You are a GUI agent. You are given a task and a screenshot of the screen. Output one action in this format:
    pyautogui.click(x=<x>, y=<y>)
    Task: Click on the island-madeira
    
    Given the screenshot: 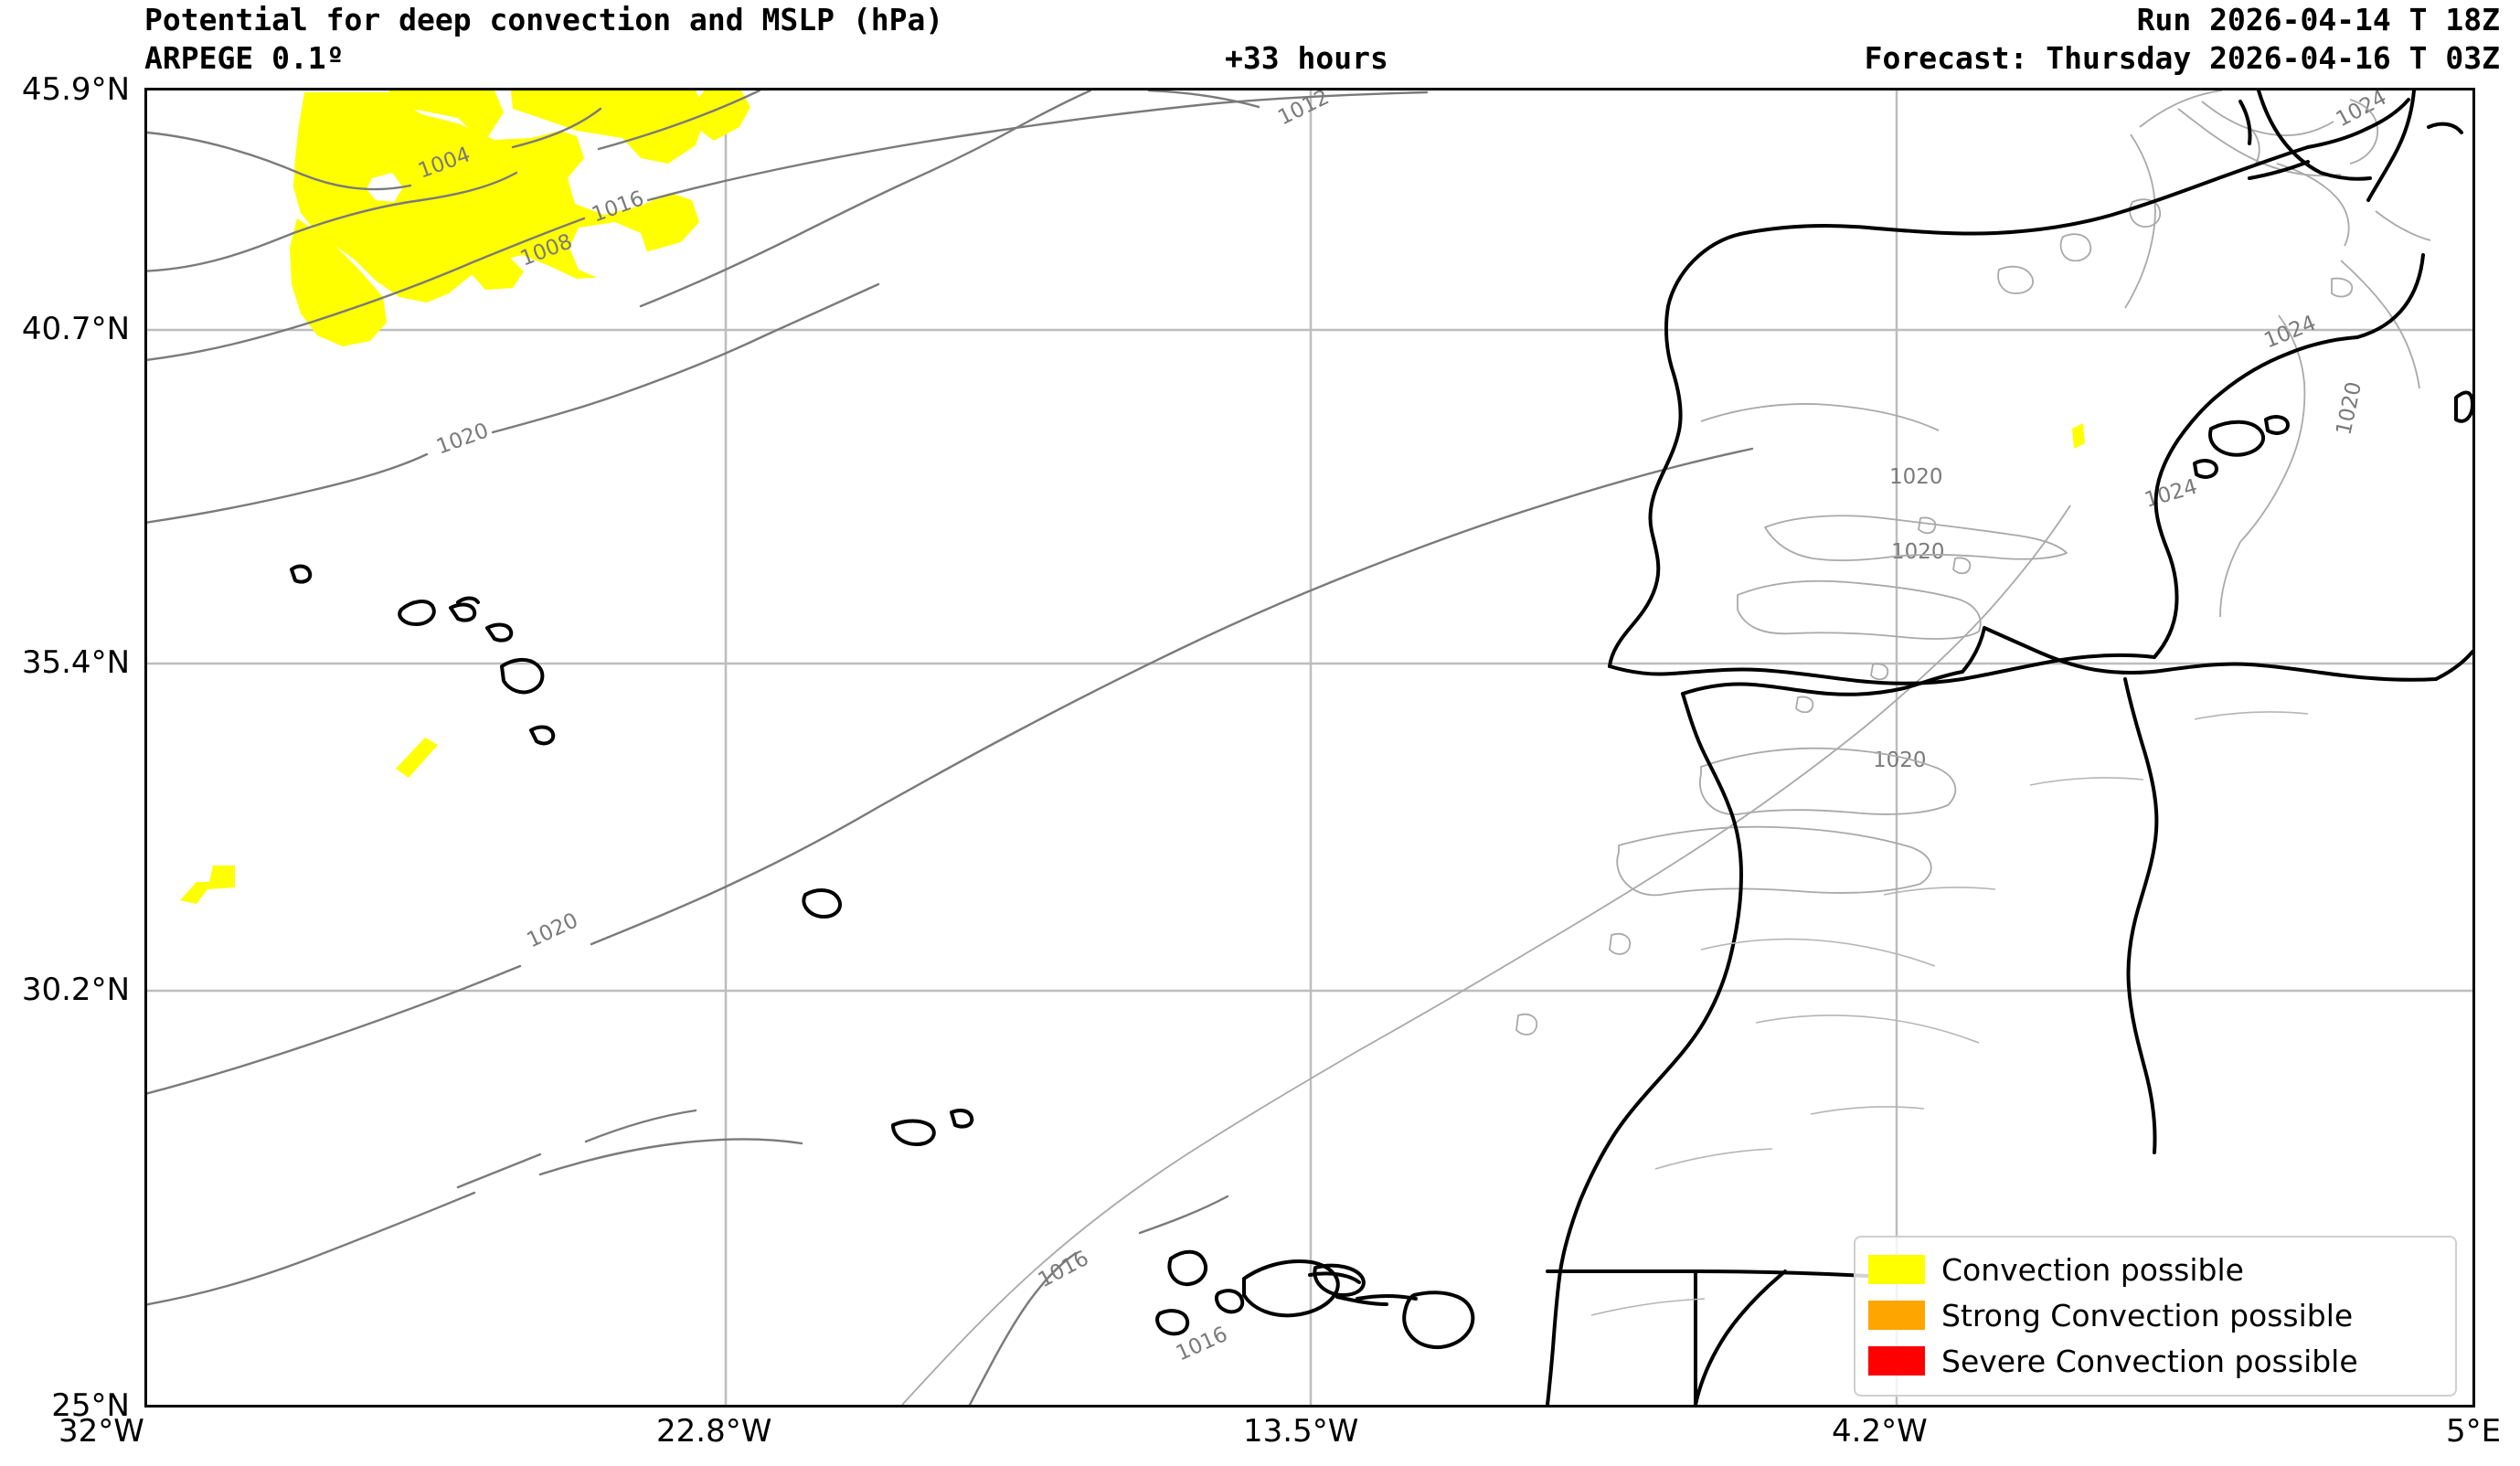 What is the action you would take?
    pyautogui.click(x=914, y=1132)
    